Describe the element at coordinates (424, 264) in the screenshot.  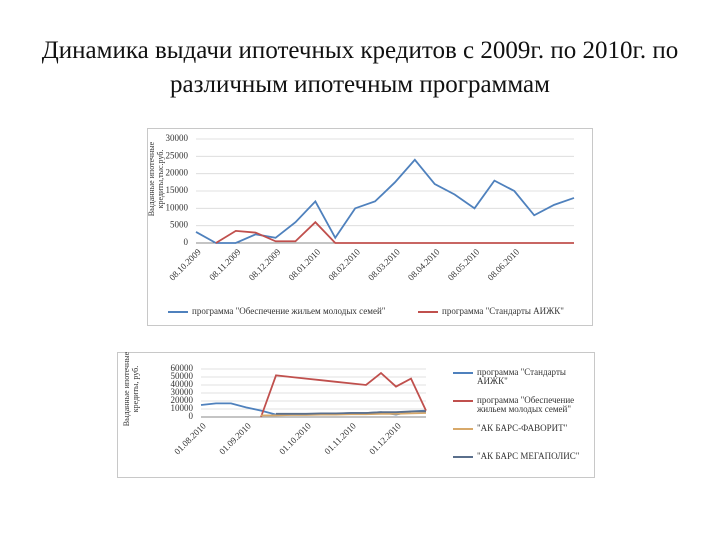
I see `x-tick-label: 08.04.2010` at that location.